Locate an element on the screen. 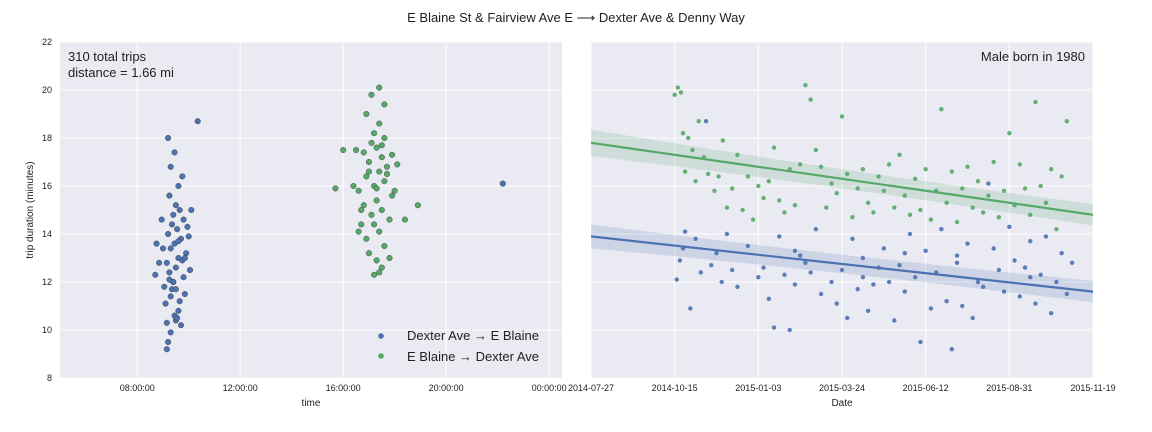 Image resolution: width=1152 pixels, height=432 pixels. left-x-axis-label: time is located at coordinates (311, 403).